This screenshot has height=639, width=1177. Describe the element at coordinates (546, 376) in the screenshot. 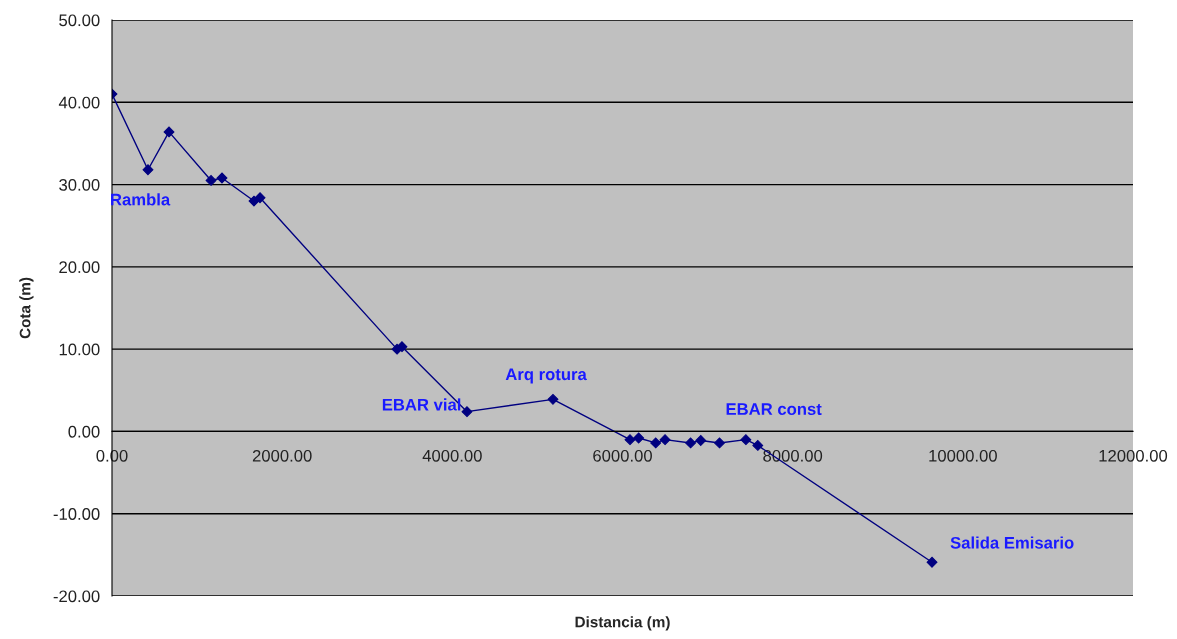

I see `annotation: Arq rotura` at that location.